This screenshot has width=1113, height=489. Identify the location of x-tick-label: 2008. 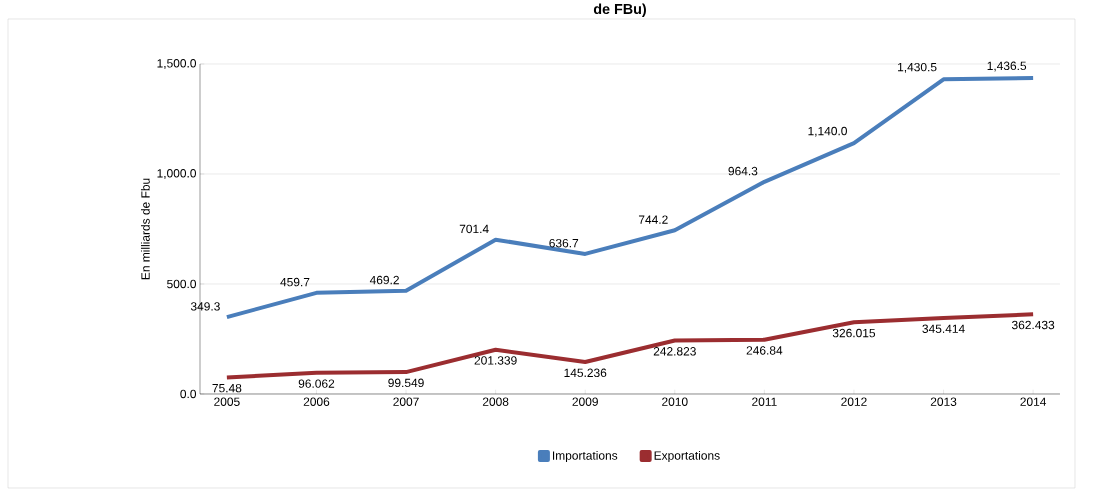
(495, 401).